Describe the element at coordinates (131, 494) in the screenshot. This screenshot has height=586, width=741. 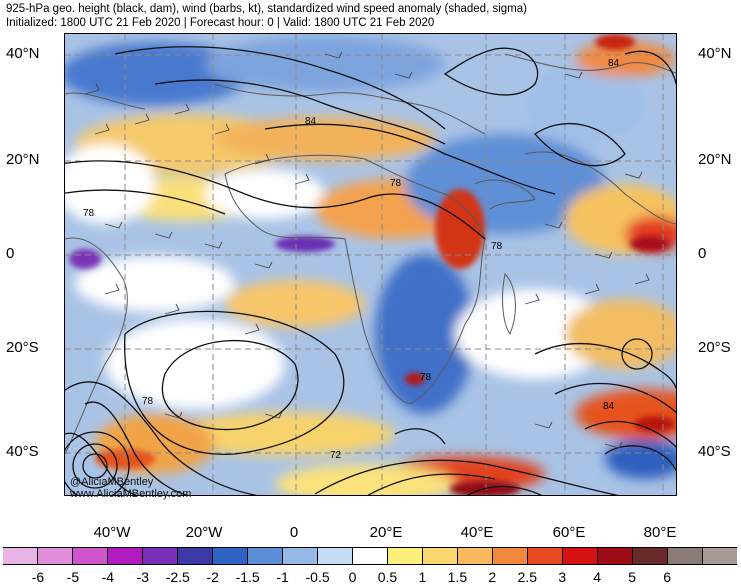
I see `watermark-url: www.AliciaMBentley.com` at that location.